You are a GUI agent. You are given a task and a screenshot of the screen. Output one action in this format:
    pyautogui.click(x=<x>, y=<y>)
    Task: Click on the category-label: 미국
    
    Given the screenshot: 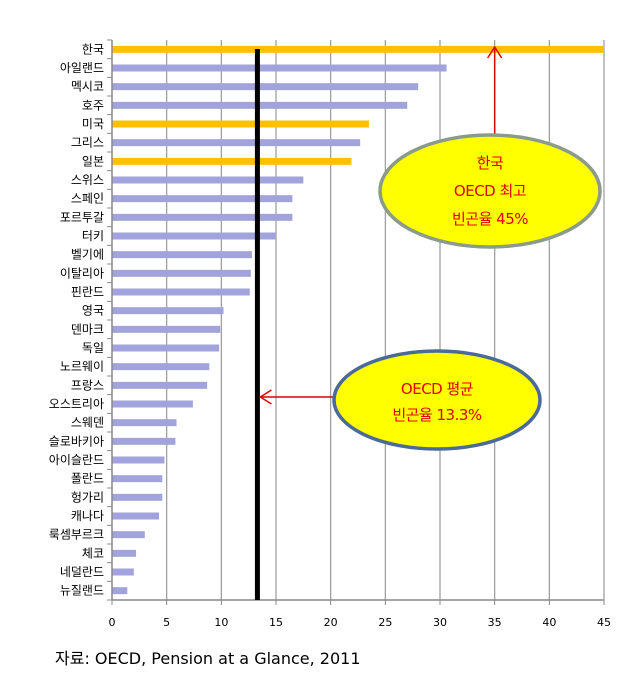 What is the action you would take?
    pyautogui.click(x=93, y=124)
    